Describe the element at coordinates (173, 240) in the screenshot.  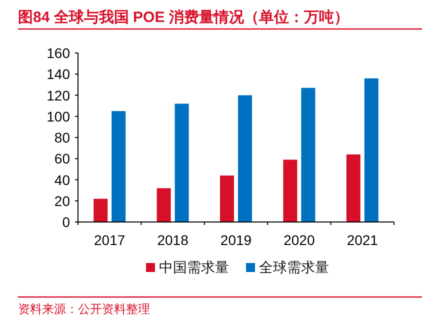
I see `x-tick-label: 2018` at that location.